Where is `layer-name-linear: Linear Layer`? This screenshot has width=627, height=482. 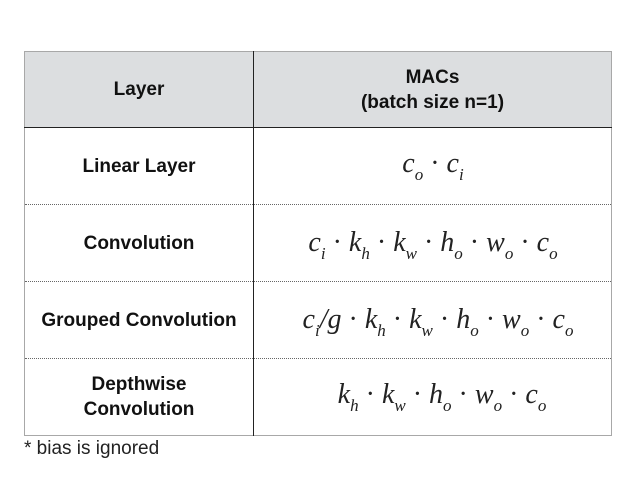
layer-name-linear: Linear Layer is located at coordinates (139, 166).